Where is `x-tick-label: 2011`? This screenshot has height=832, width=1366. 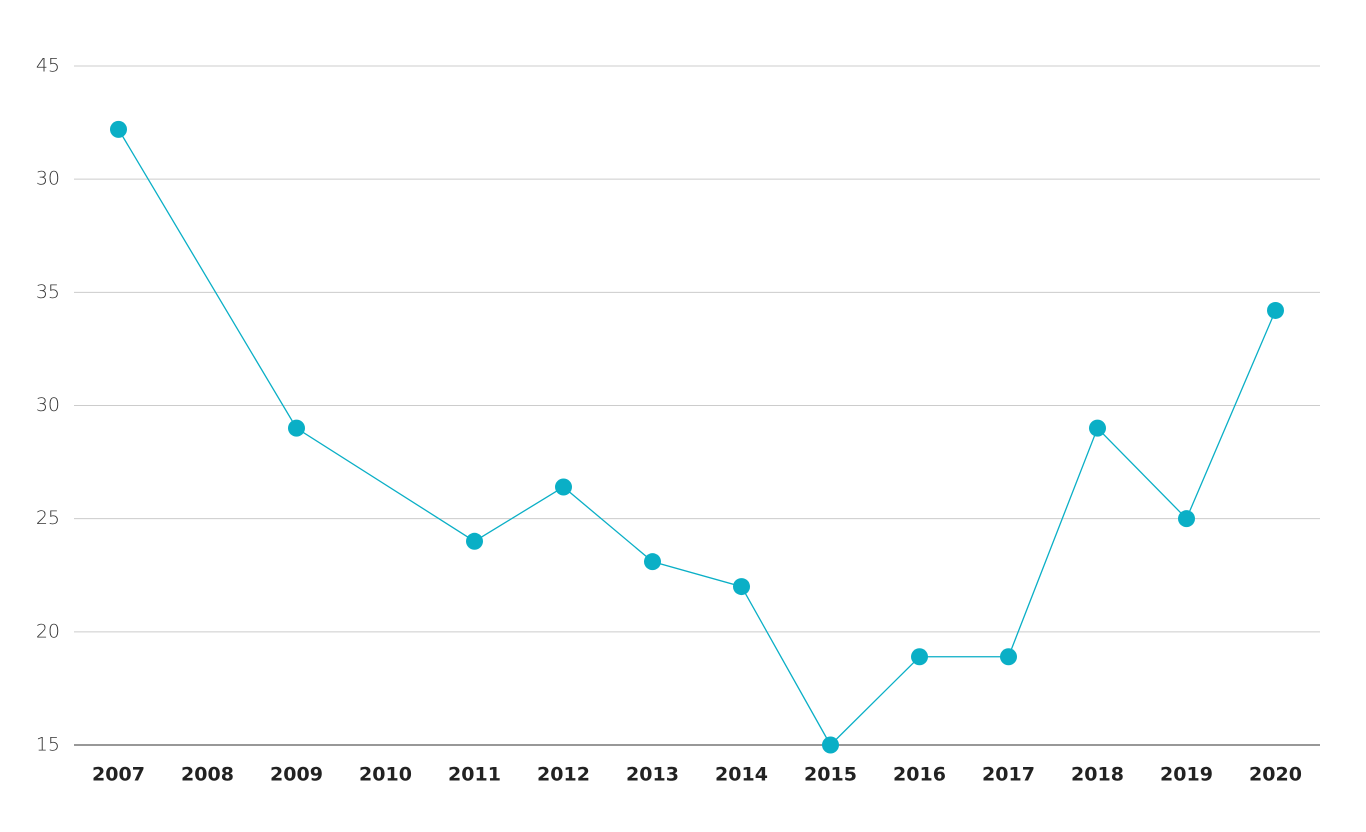
x-tick-label: 2011 is located at coordinates (474, 775).